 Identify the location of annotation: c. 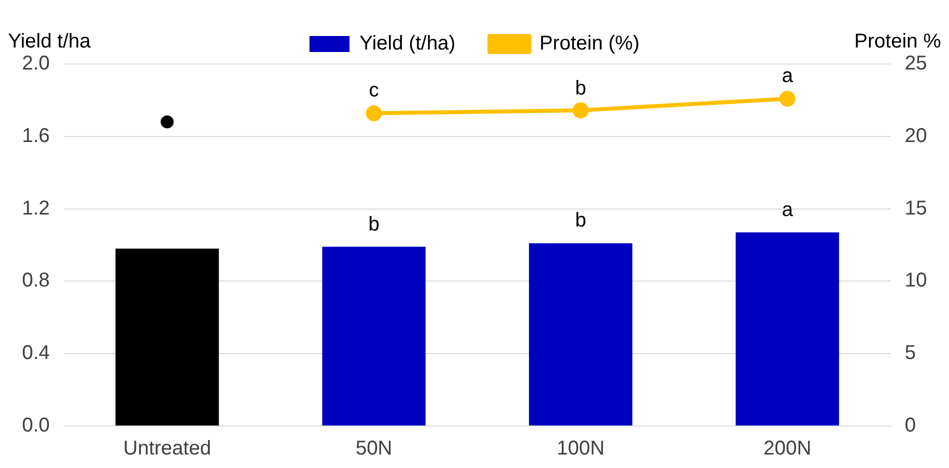
(373, 90).